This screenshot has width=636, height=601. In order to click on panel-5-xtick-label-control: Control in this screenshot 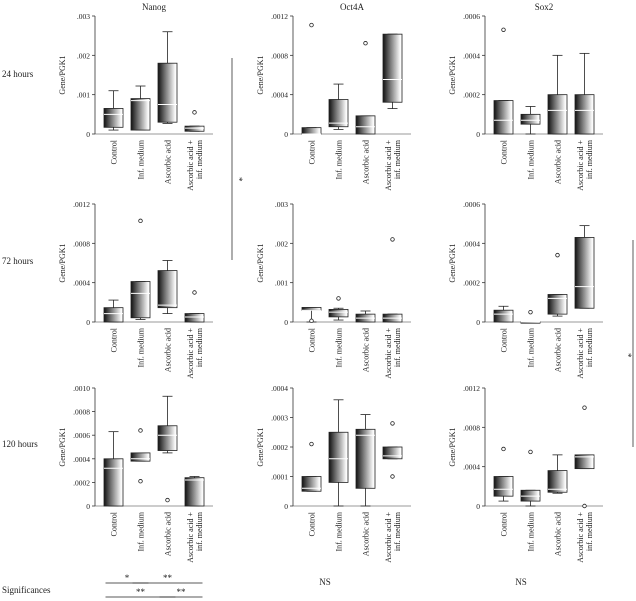, I will do `click(312, 339)`.